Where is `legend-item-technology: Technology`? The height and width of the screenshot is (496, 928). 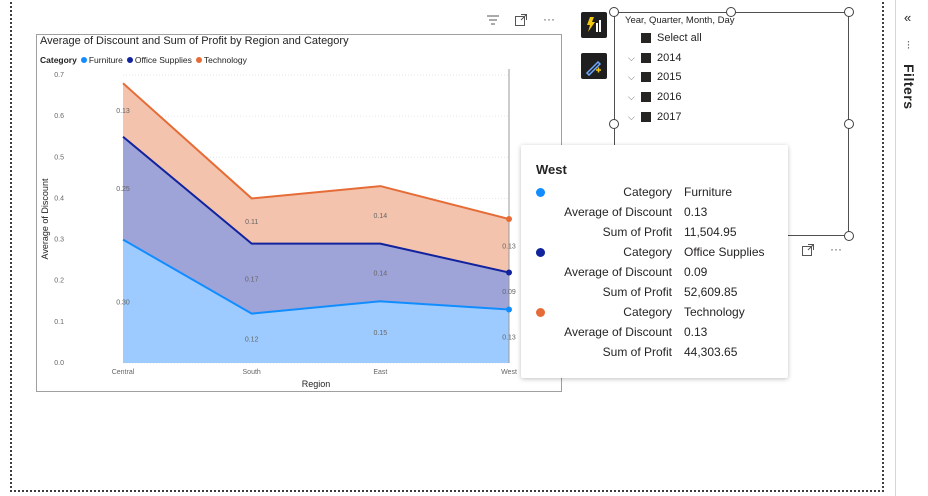
legend-item-technology: Technology is located at coordinates (221, 60).